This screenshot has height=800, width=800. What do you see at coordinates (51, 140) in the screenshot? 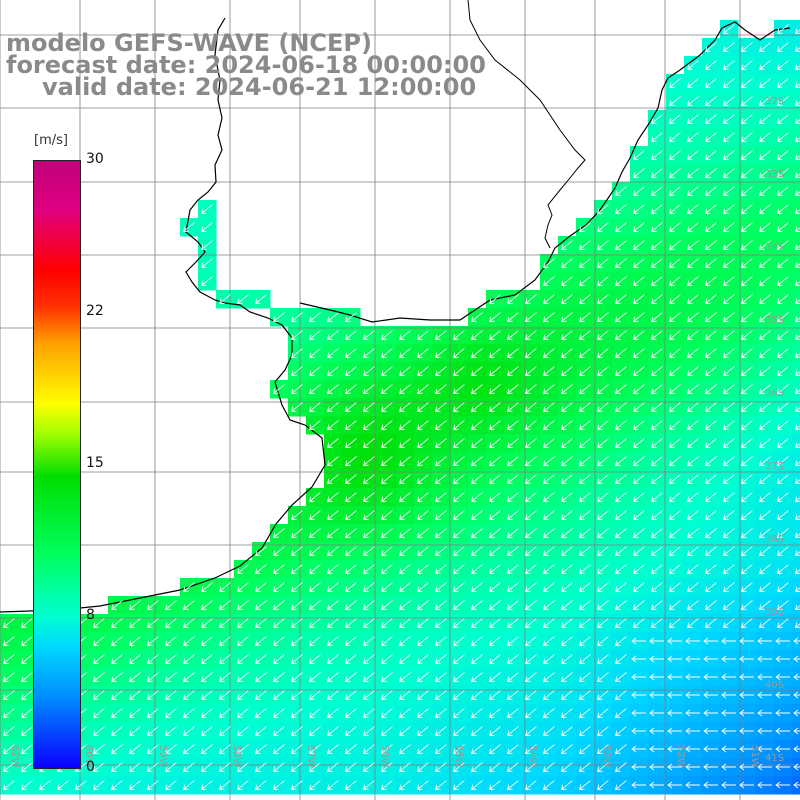
I see `colorbar-unit: [m/s]` at bounding box center [51, 140].